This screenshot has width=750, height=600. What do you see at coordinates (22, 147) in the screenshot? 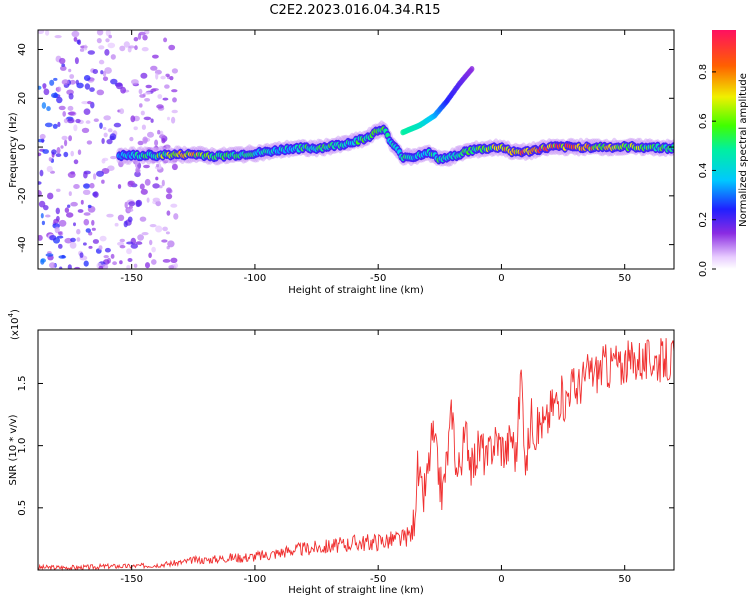
I see `y-tick-label: 0` at bounding box center [22, 147].